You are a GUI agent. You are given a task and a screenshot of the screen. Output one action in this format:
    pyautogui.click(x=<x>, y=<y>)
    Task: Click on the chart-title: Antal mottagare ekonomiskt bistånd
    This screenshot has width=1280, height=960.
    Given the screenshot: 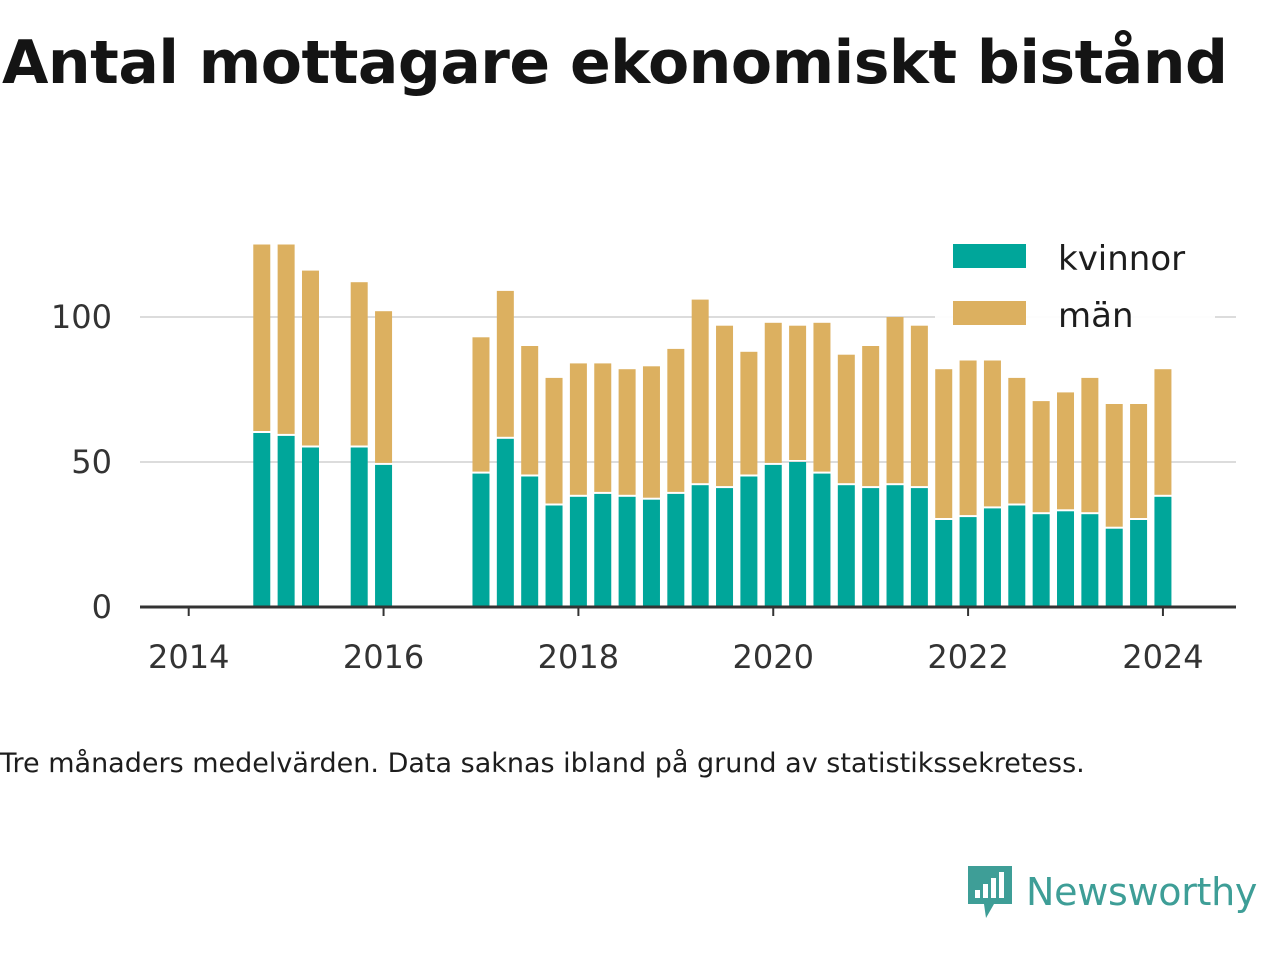 What is the action you would take?
    pyautogui.click(x=615, y=63)
    